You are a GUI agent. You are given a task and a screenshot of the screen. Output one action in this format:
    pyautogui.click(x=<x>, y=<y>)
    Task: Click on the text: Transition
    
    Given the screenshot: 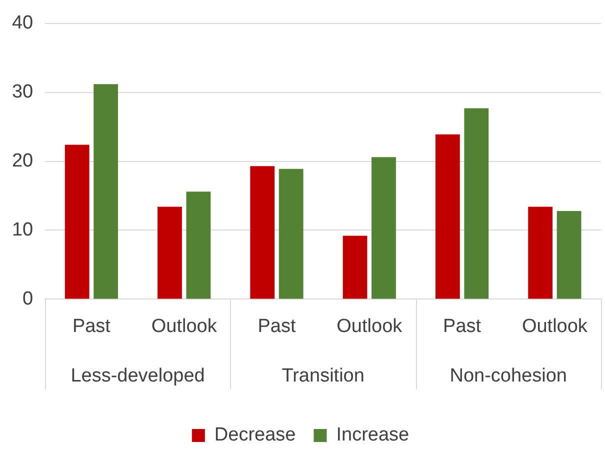 What is the action you would take?
    pyautogui.click(x=323, y=375)
    